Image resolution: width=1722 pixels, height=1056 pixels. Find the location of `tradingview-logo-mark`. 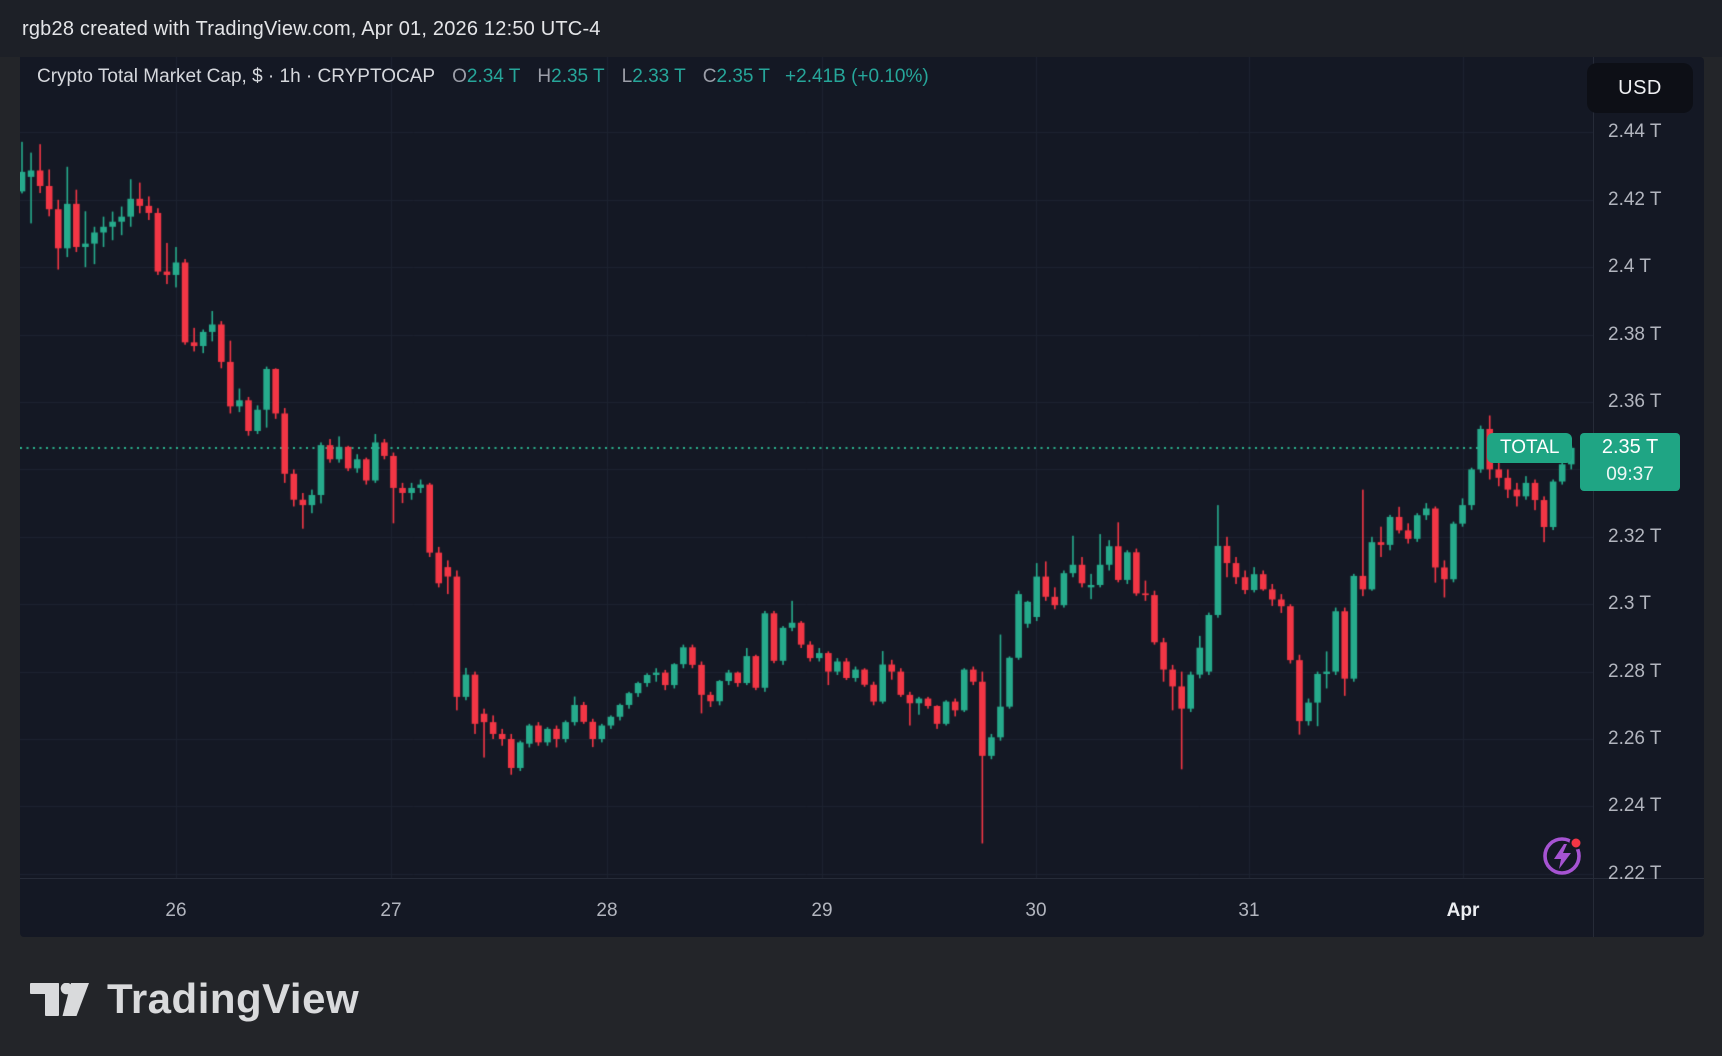

tradingview-logo-mark is located at coordinates (59, 999).